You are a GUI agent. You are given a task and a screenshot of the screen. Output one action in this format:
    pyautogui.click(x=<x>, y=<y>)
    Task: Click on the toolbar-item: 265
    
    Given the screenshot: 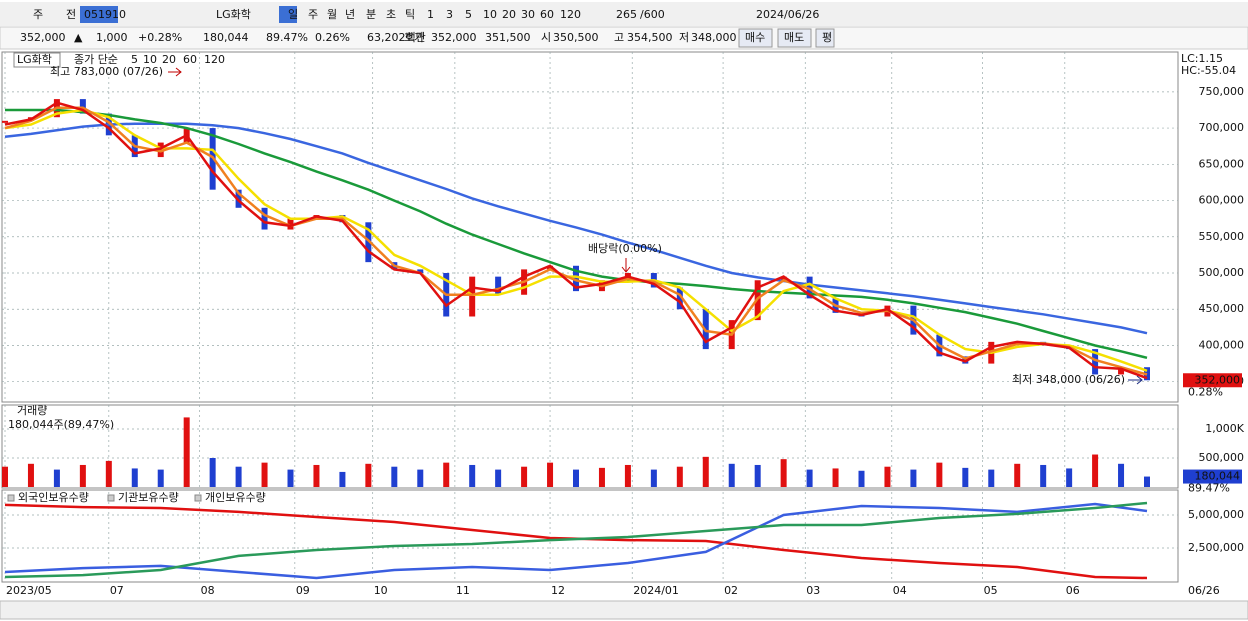 What is the action you would take?
    pyautogui.click(x=626, y=14)
    